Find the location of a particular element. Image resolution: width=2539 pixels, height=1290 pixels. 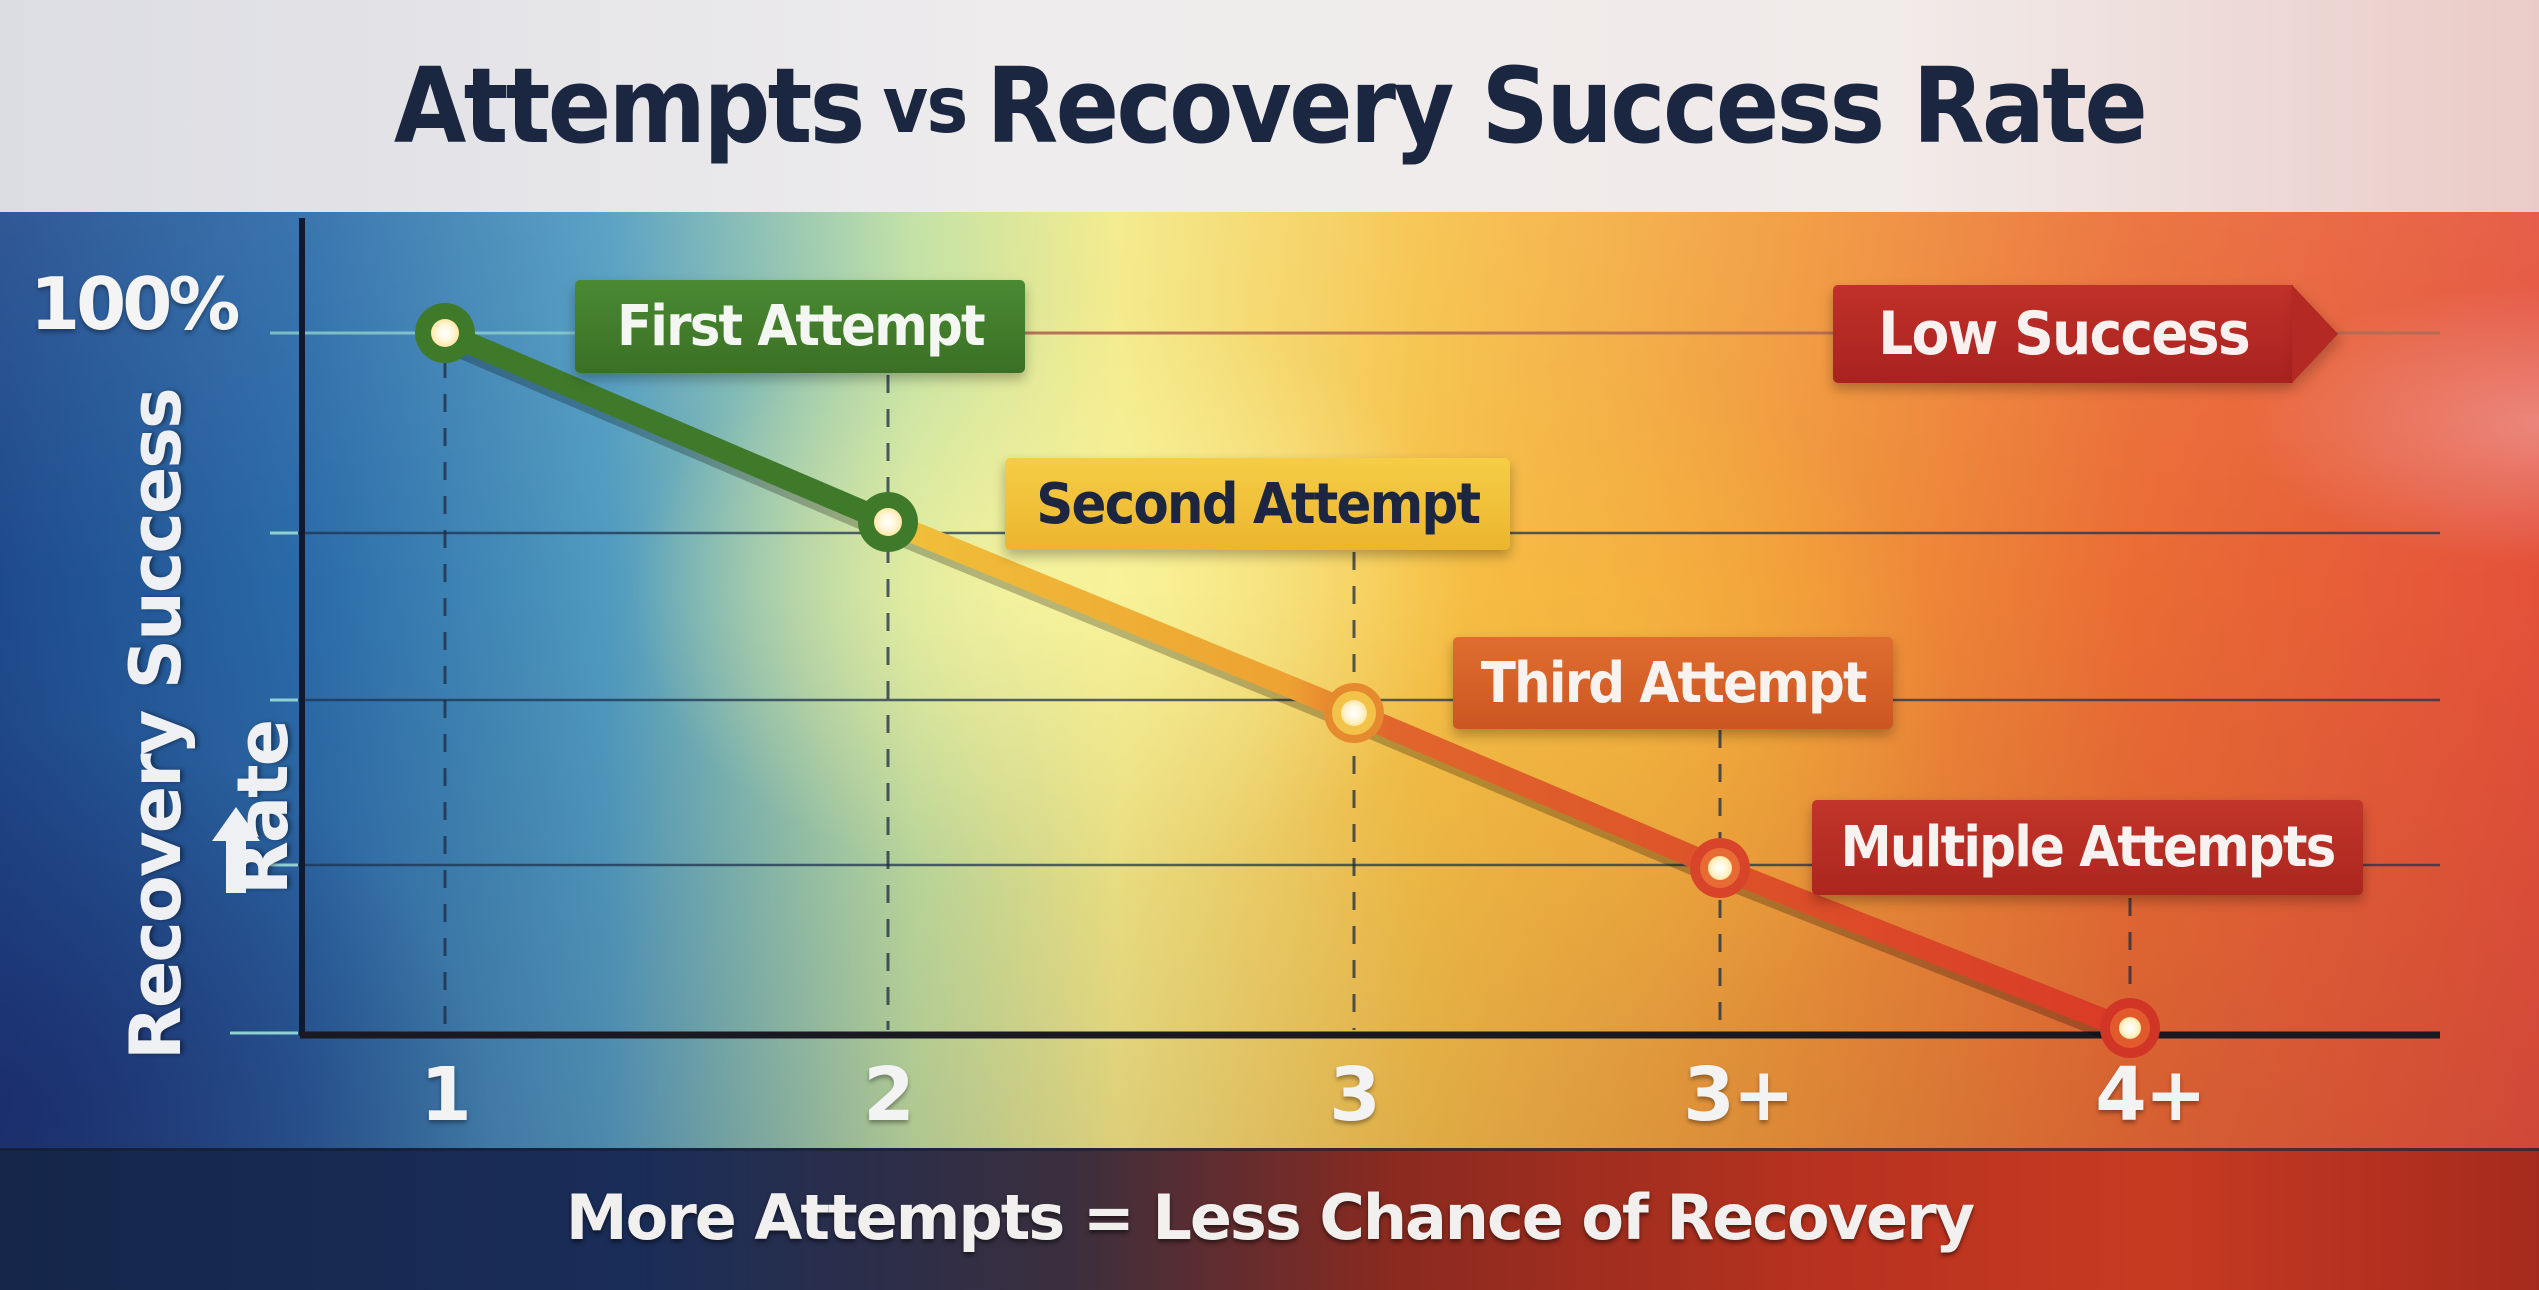

x-tick-3plus: 3+ is located at coordinates (1738, 1095).